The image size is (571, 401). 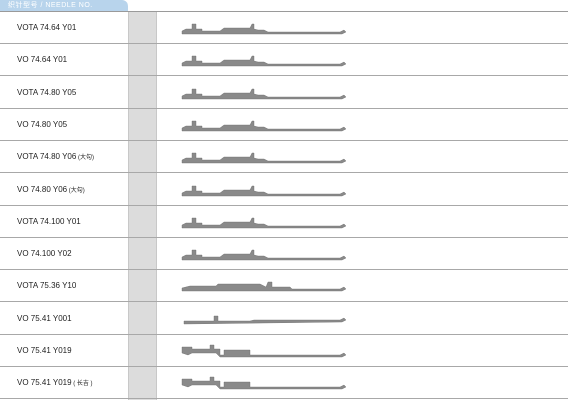 I want to click on separator-column, so click(x=142, y=206).